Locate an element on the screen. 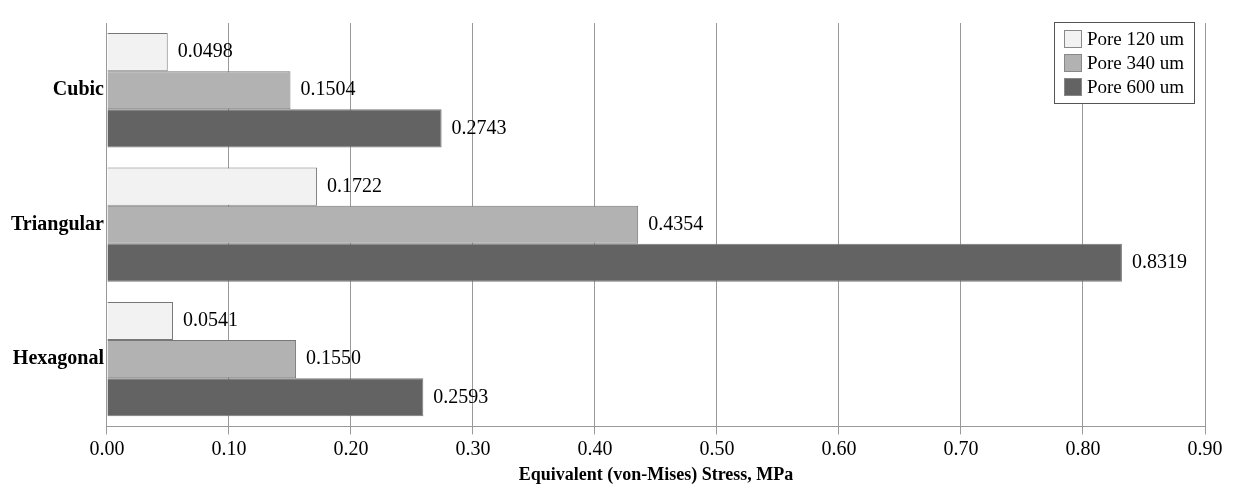 The image size is (1243, 494). data-label: 0.1504 is located at coordinates (328, 88).